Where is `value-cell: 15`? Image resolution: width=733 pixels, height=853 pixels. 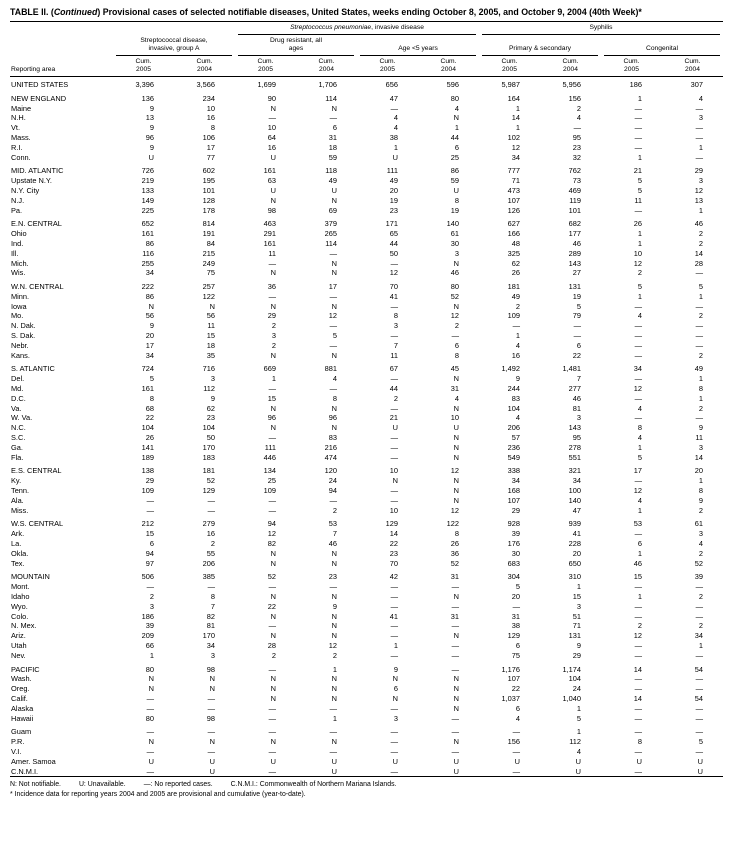
value-cell: 15 is located at coordinates (271, 398).